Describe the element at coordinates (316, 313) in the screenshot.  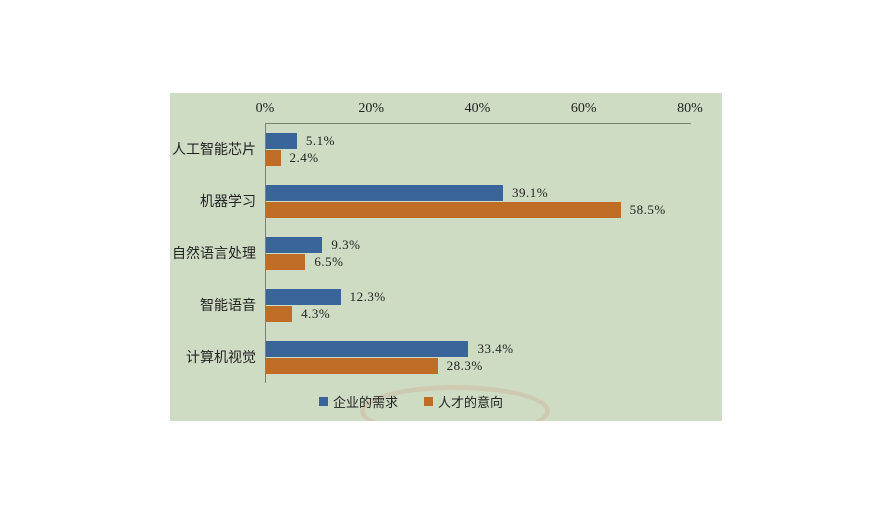
I see `data-label: 4.3%` at that location.